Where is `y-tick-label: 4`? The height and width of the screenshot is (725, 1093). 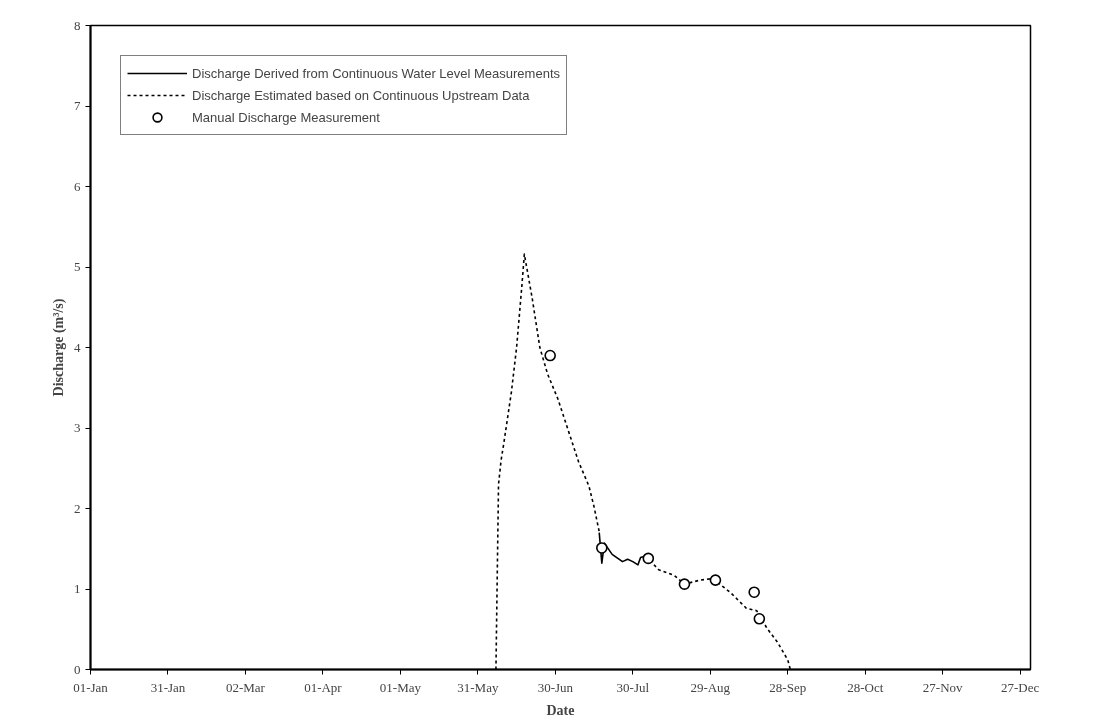 y-tick-label: 4 is located at coordinates (77, 347).